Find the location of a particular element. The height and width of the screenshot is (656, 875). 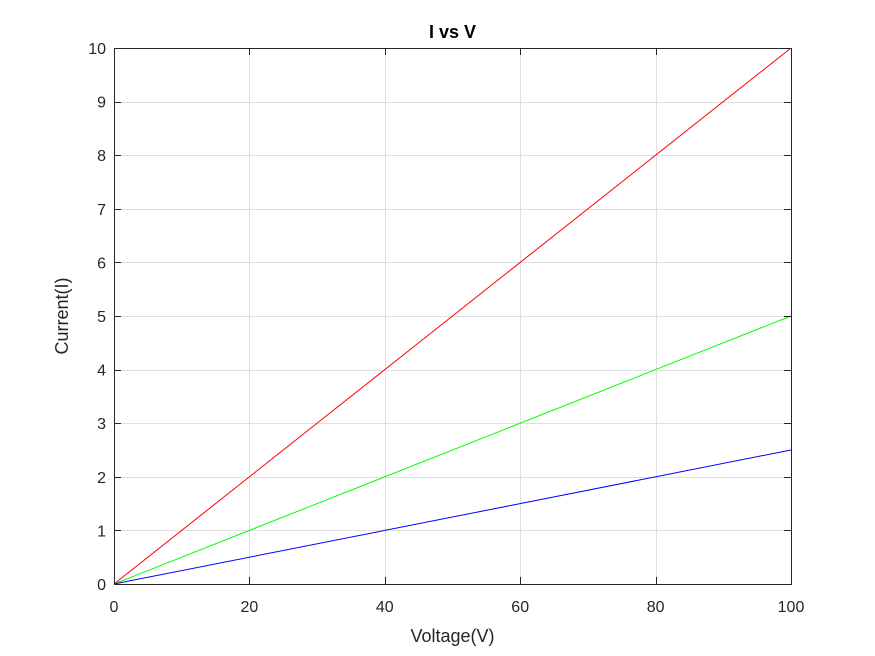

y-tick-label: 4 is located at coordinates (101, 371).